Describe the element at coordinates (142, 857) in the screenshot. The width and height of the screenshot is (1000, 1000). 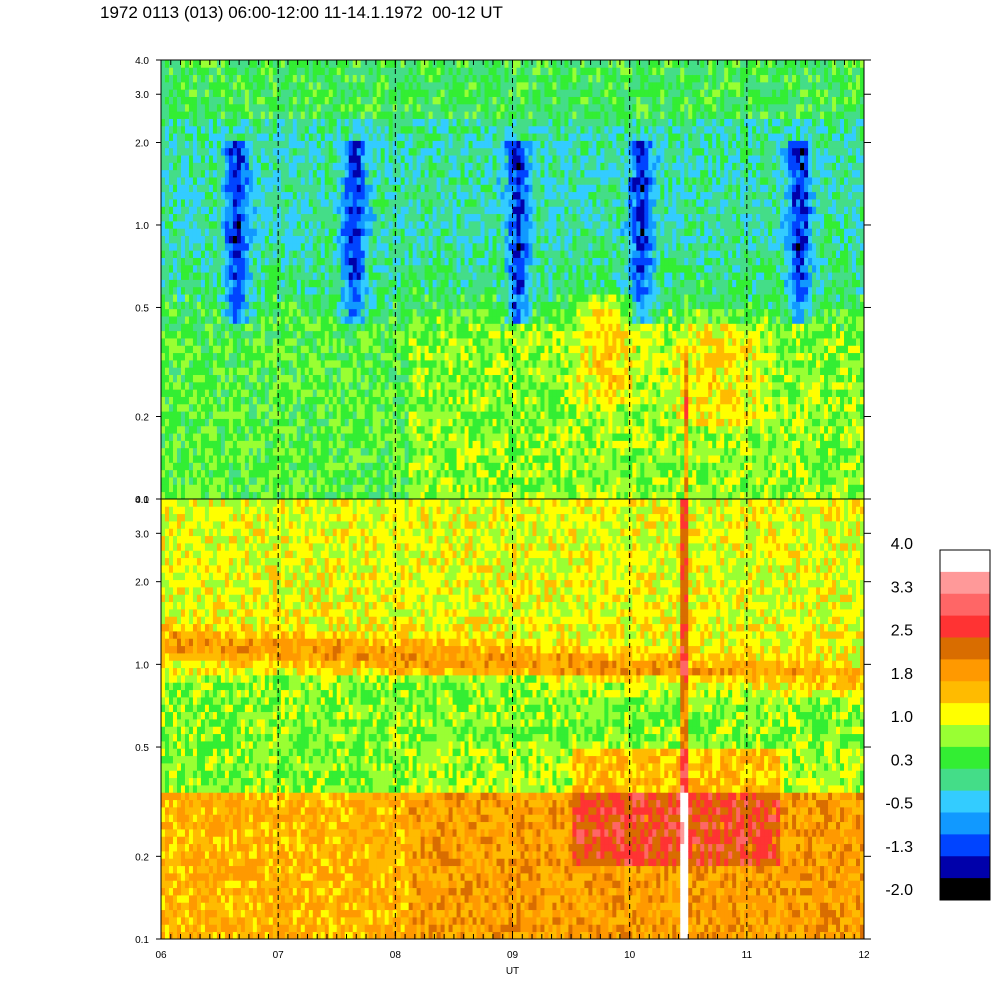
I see `lower-ytick-label: 0.2` at that location.